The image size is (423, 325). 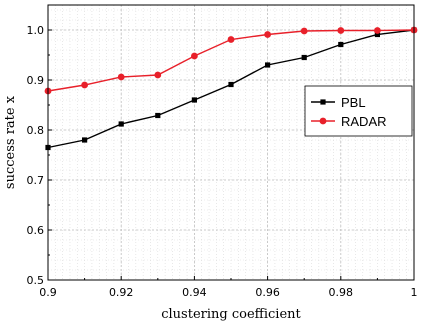 I want to click on y-tick-label: 0.8, so click(x=36, y=130).